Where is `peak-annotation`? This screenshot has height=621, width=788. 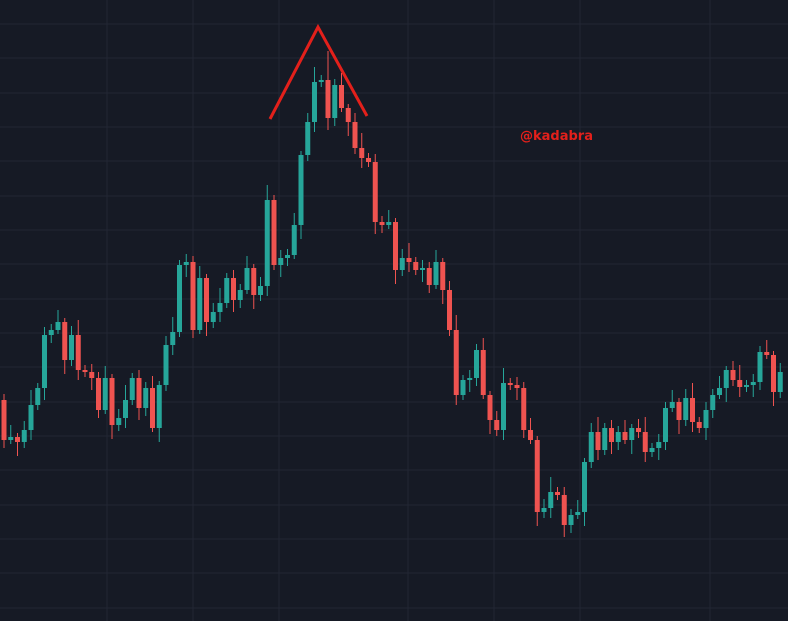
peak-annotation is located at coordinates (318, 71).